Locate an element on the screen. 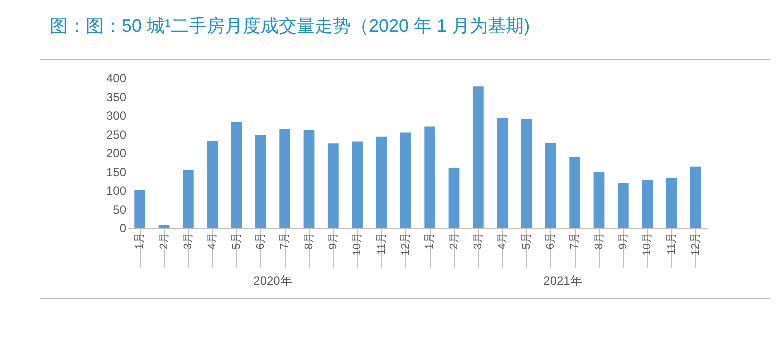 The image size is (778, 357). y-tick-label: 50 is located at coordinates (120, 209).